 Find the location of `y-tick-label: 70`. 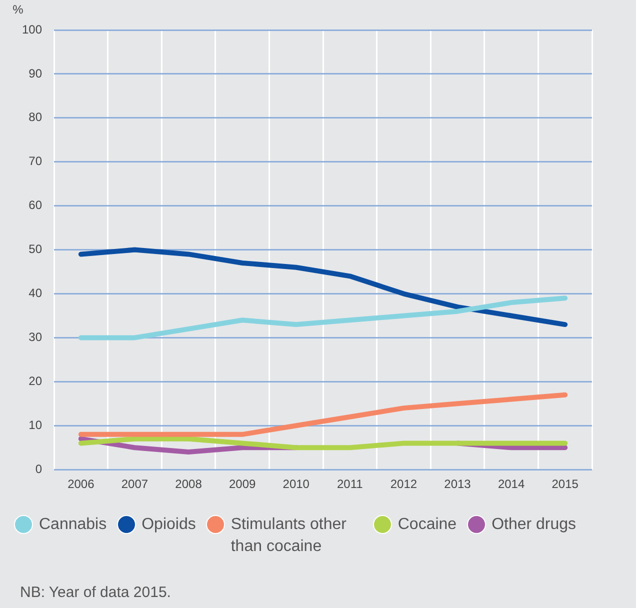

y-tick-label: 70 is located at coordinates (35, 161).